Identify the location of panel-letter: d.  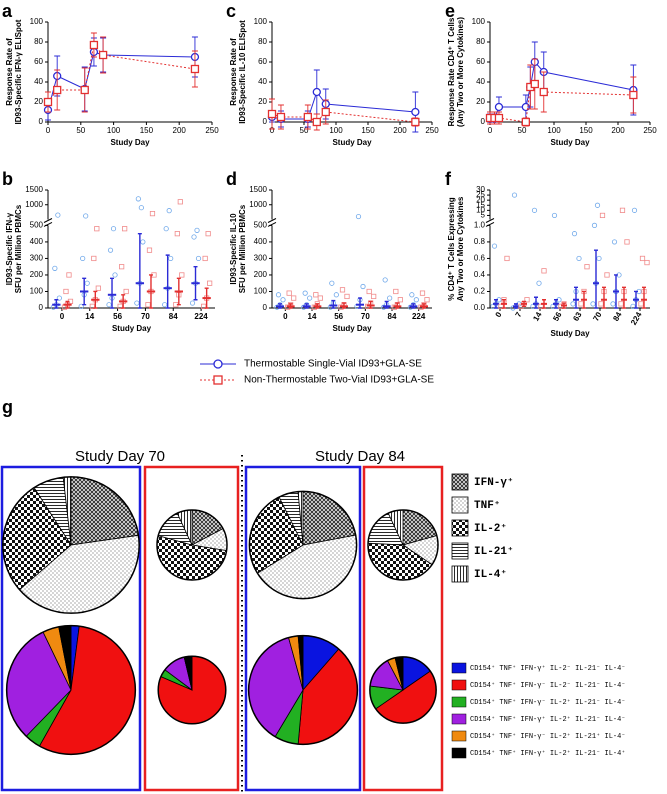
(231, 179).